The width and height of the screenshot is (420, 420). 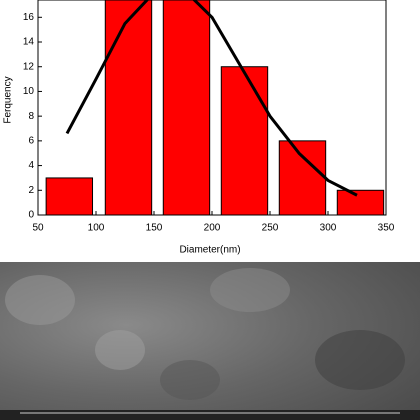 What do you see at coordinates (29, 17) in the screenshot?
I see `y-tick-label: 16` at bounding box center [29, 17].